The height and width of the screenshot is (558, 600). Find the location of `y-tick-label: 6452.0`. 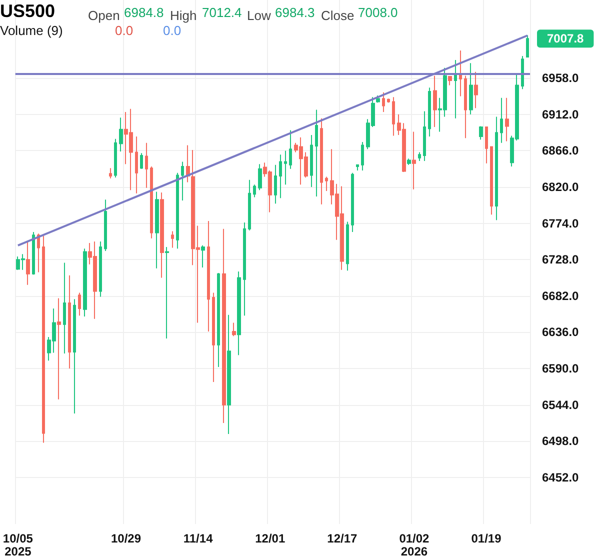

y-tick-label: 6452.0 is located at coordinates (561, 477).